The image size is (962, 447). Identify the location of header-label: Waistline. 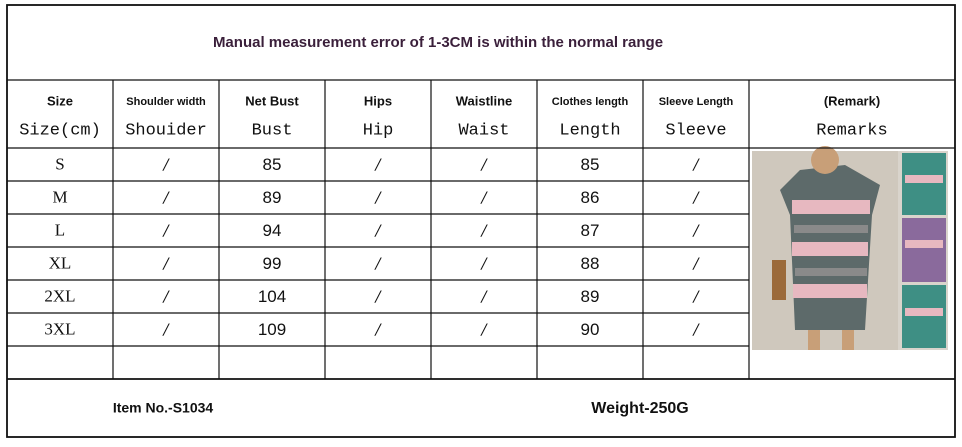
(484, 100).